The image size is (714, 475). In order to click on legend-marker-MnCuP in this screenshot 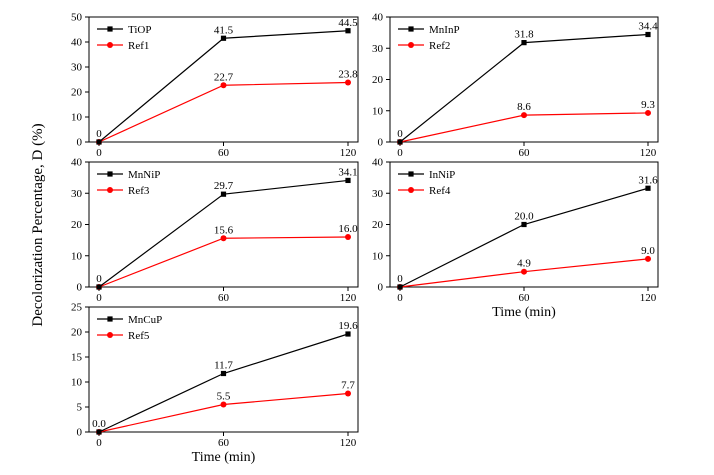, I will do `click(110, 319)`.